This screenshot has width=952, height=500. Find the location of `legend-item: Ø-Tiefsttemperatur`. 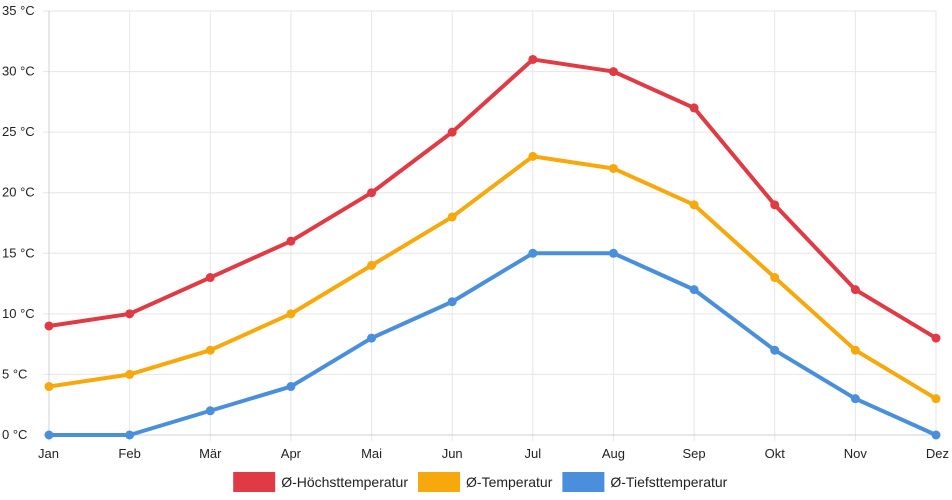

legend-item: Ø-Tiefsttemperatur is located at coordinates (645, 482).